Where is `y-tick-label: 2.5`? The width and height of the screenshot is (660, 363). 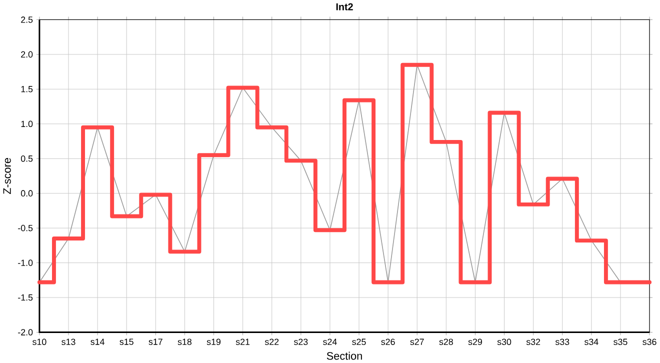
y-tick-label: 2.5 is located at coordinates (27, 19).